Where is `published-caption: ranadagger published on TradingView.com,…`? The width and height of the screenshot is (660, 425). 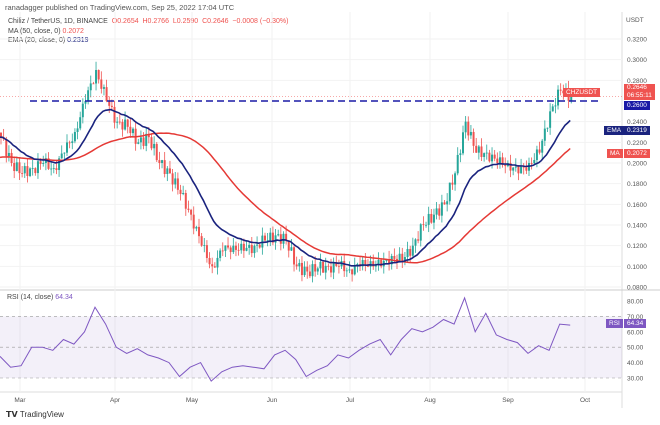
published-caption: ranadagger published on TradingView.com,… is located at coordinates (120, 7).